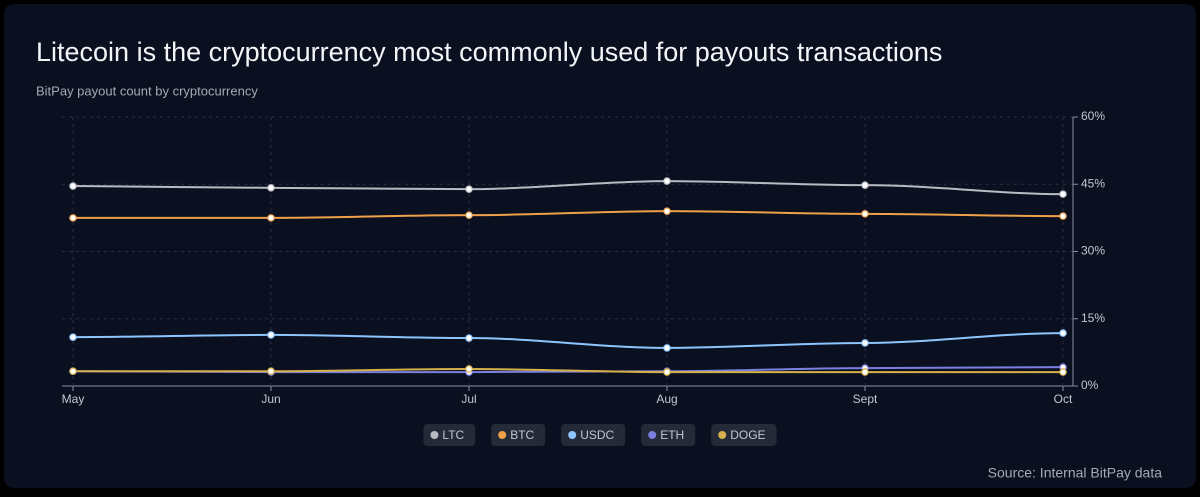  I want to click on legend-label: ETH, so click(672, 435).